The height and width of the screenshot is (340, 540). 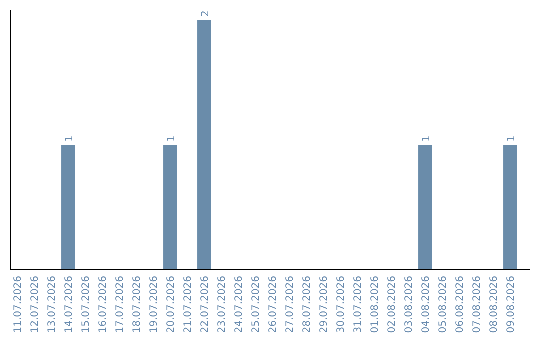 What do you see at coordinates (256, 305) in the screenshot?
I see `x-tick-label: 25.07.2026` at bounding box center [256, 305].